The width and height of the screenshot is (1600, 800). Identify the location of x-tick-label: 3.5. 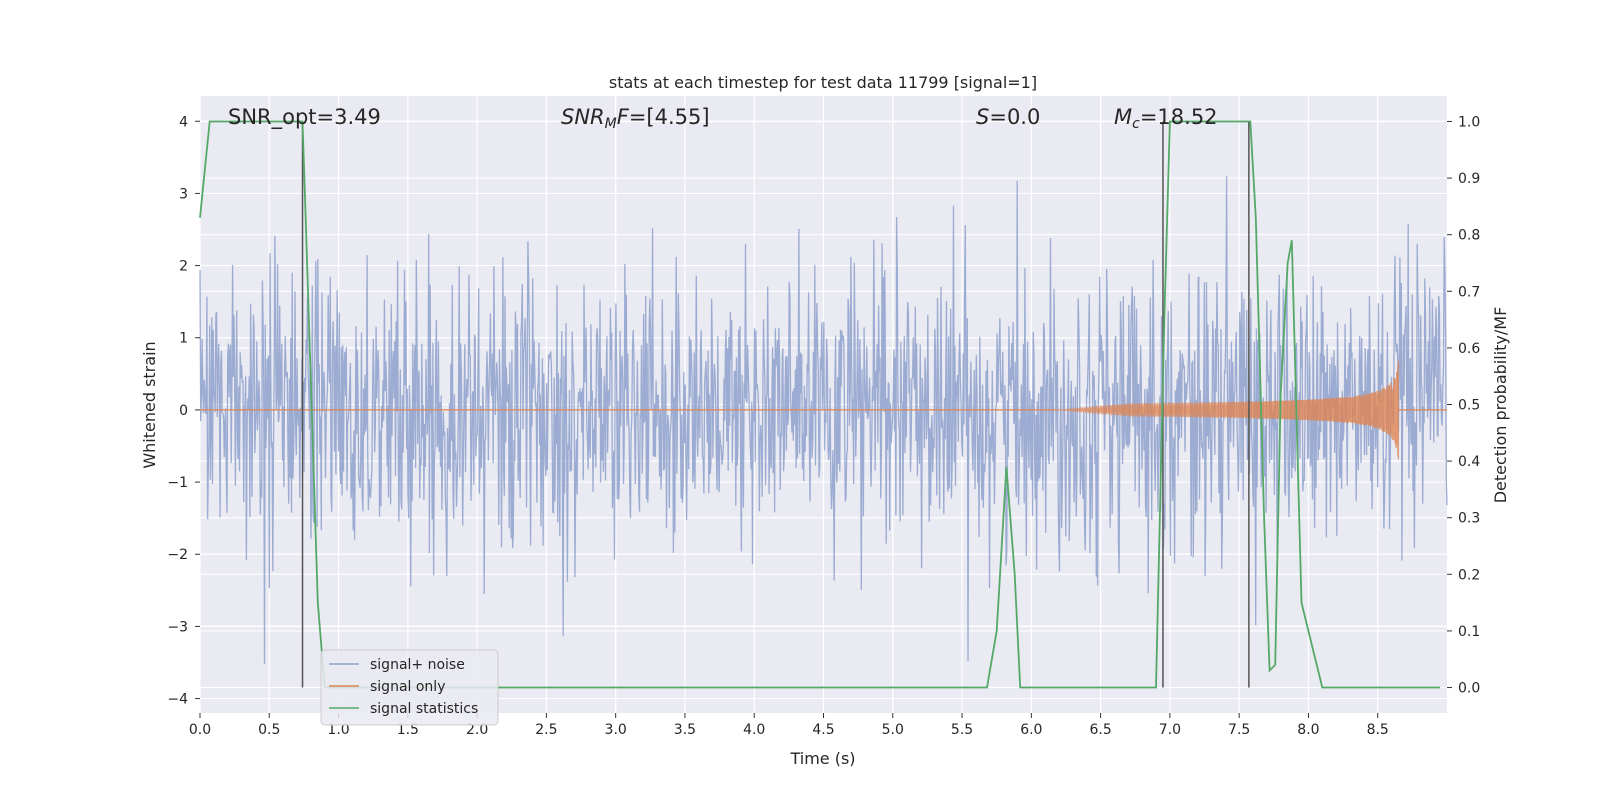
(685, 730).